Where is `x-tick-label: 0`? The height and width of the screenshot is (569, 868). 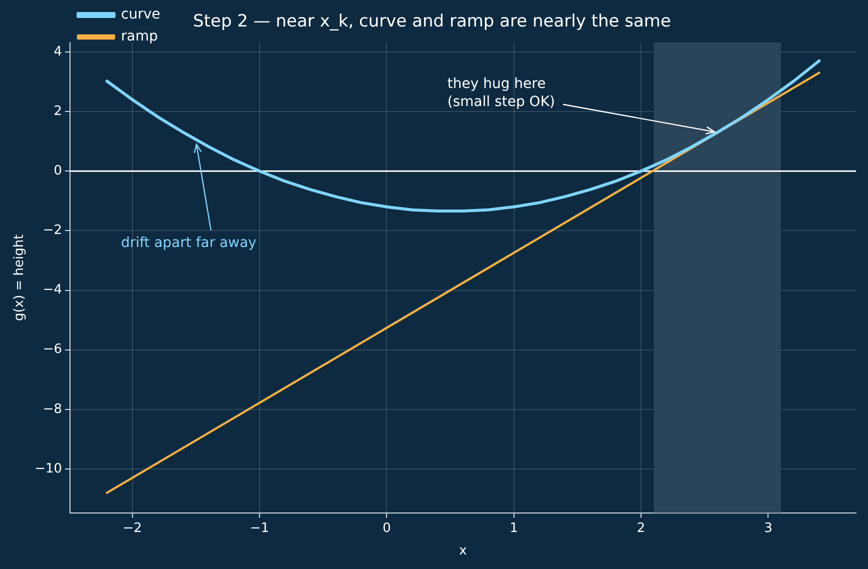
x-tick-label: 0 is located at coordinates (386, 528).